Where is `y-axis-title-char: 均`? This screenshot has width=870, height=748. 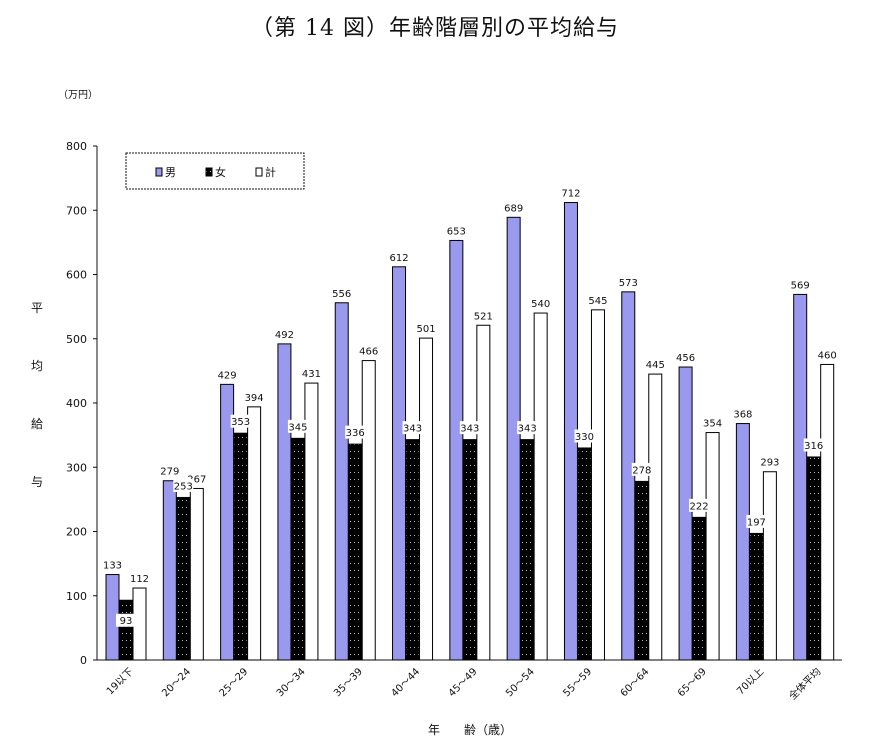 y-axis-title-char: 均 is located at coordinates (37, 366).